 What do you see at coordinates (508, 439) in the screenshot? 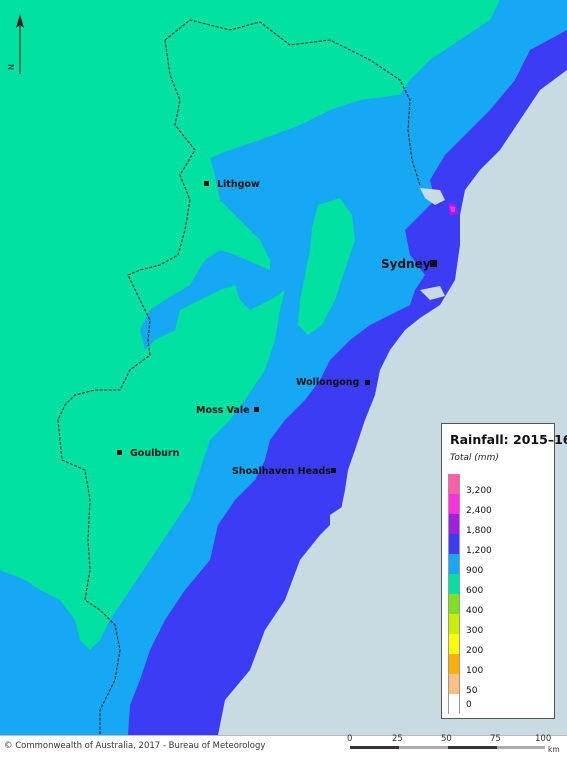
I see `legend-title: Rainfall: 2015–16` at bounding box center [508, 439].